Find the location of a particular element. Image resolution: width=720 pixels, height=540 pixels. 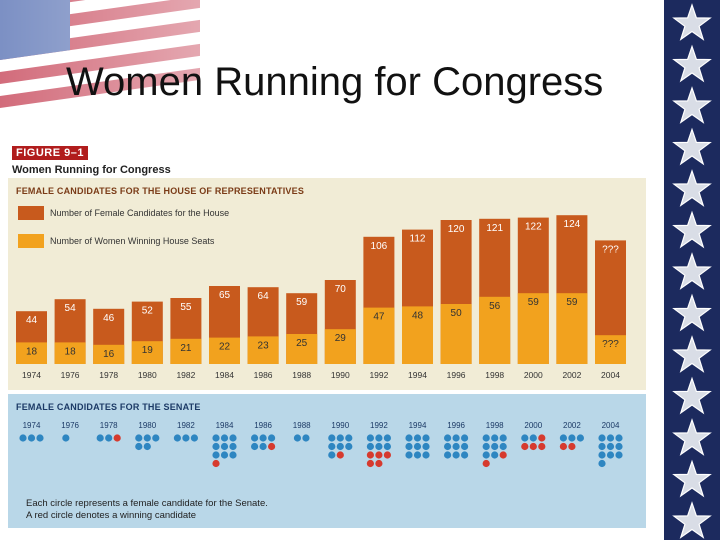

x-tick-1998: 1998 is located at coordinates (494, 375).